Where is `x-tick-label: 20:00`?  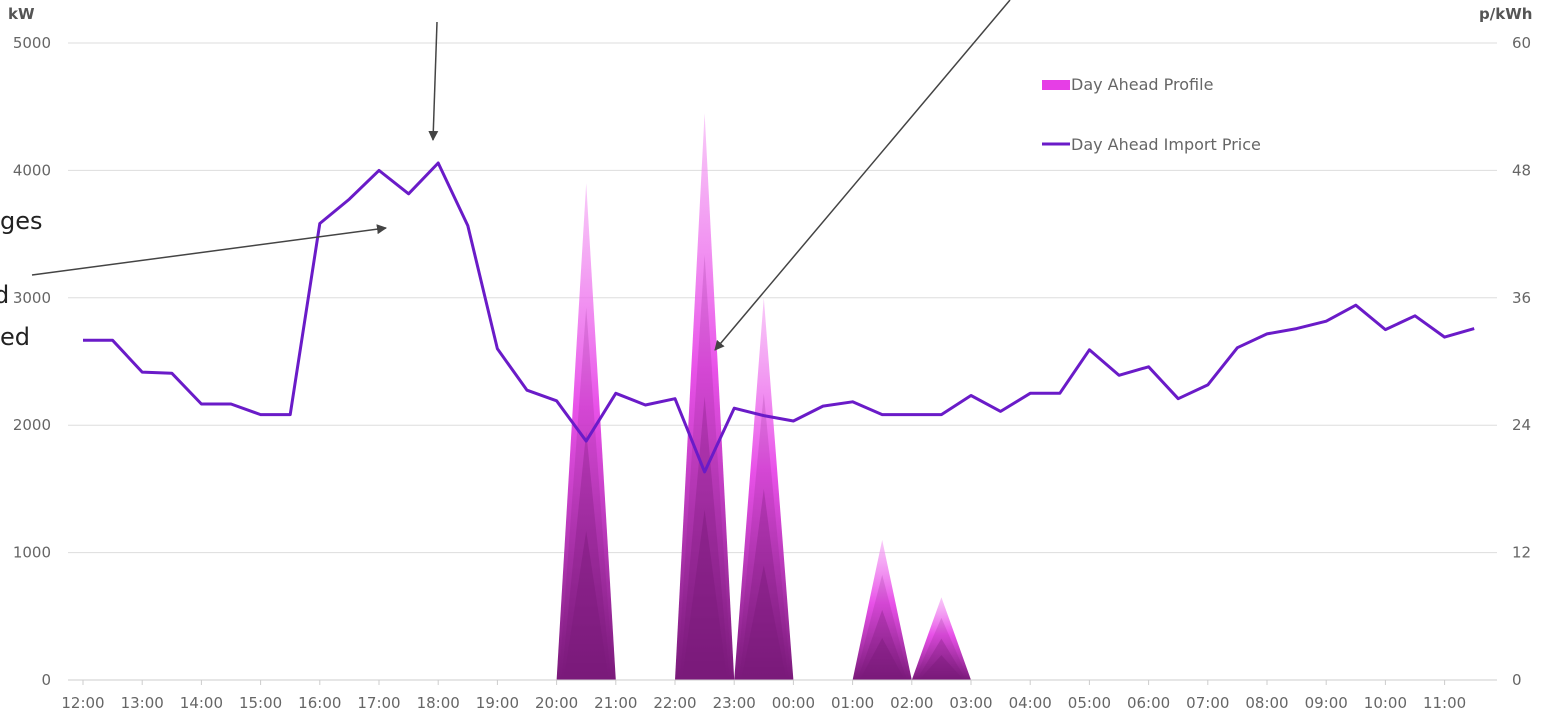
x-tick-label: 20:00 is located at coordinates (556, 703).